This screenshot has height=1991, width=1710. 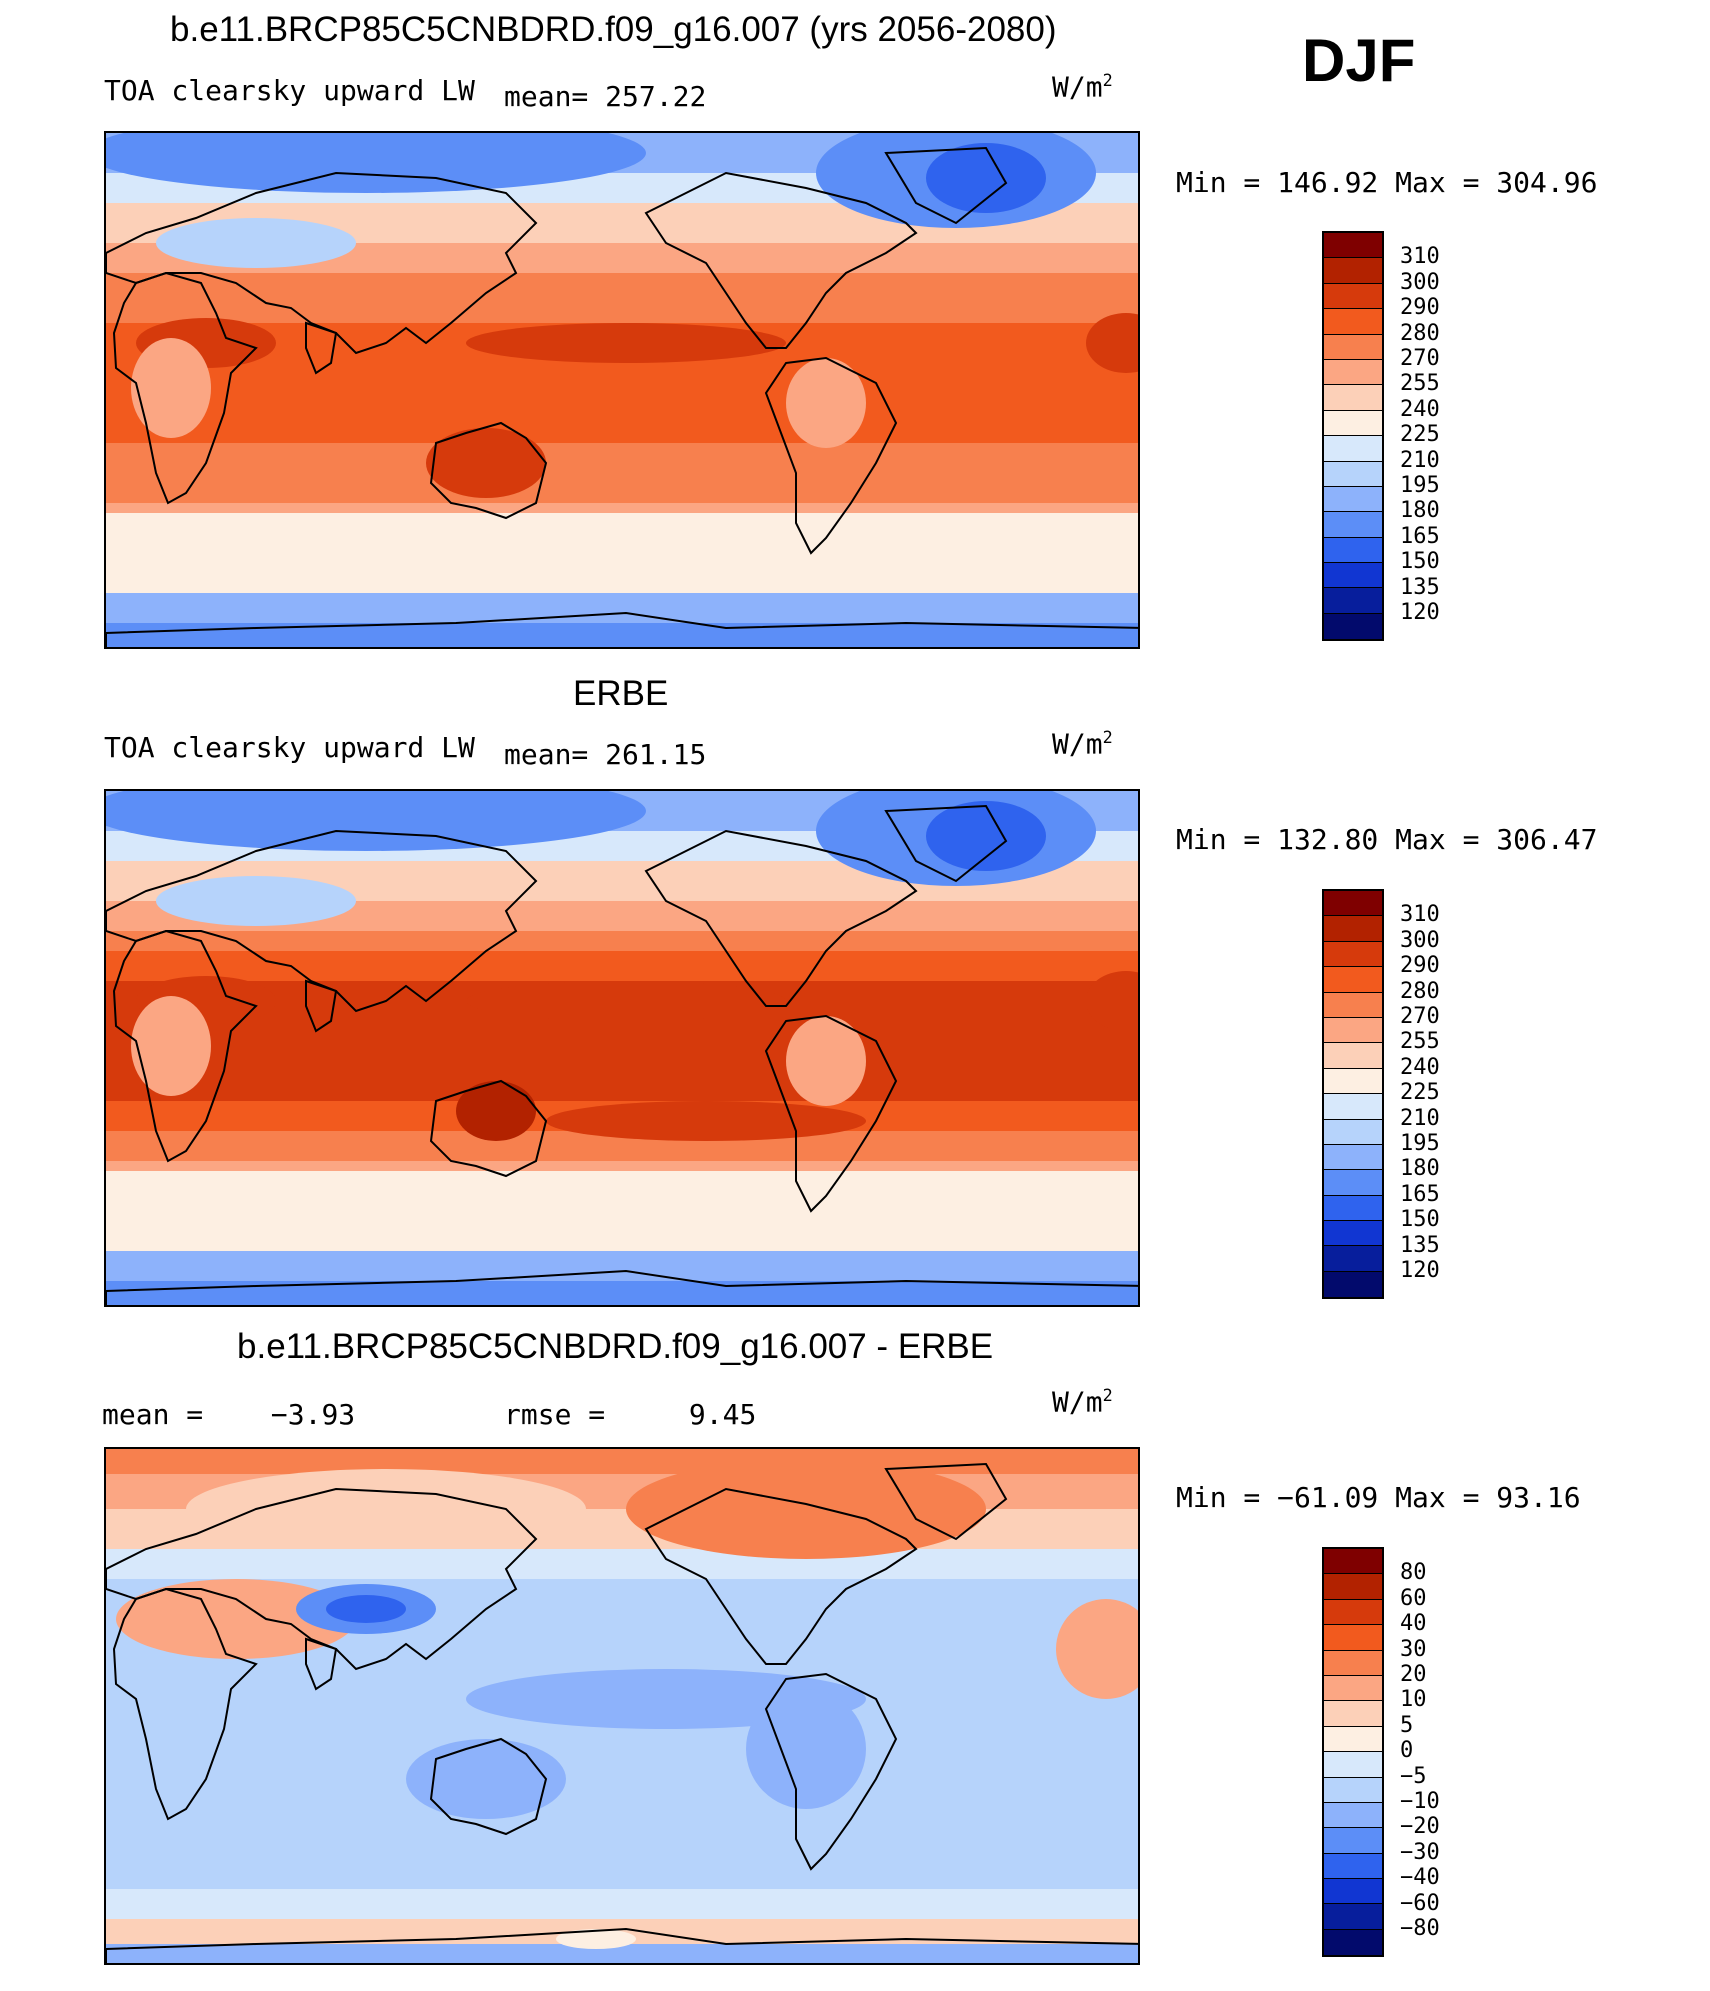 What do you see at coordinates (1420, 409) in the screenshot?
I see `panel1-colorbar-label: 240` at bounding box center [1420, 409].